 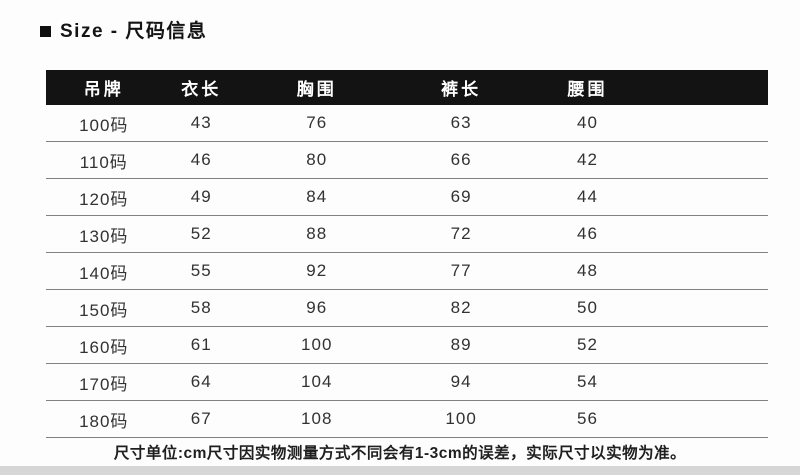 I want to click on table-row: 120码 49 84 69 44, so click(x=407, y=197).